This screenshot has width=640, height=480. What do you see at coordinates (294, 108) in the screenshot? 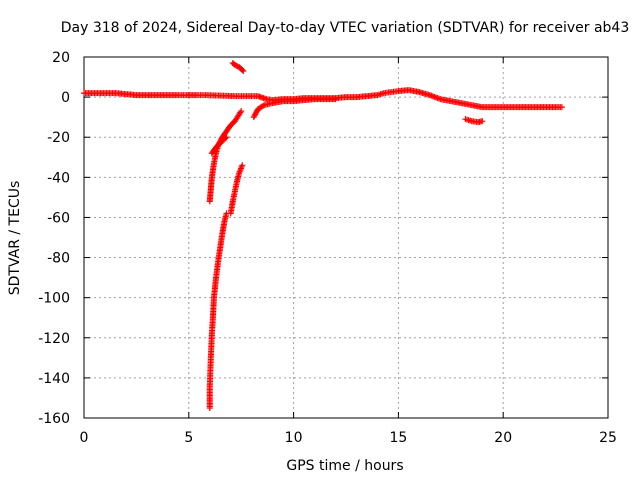
I see `series-recovery-branch` at bounding box center [294, 108].